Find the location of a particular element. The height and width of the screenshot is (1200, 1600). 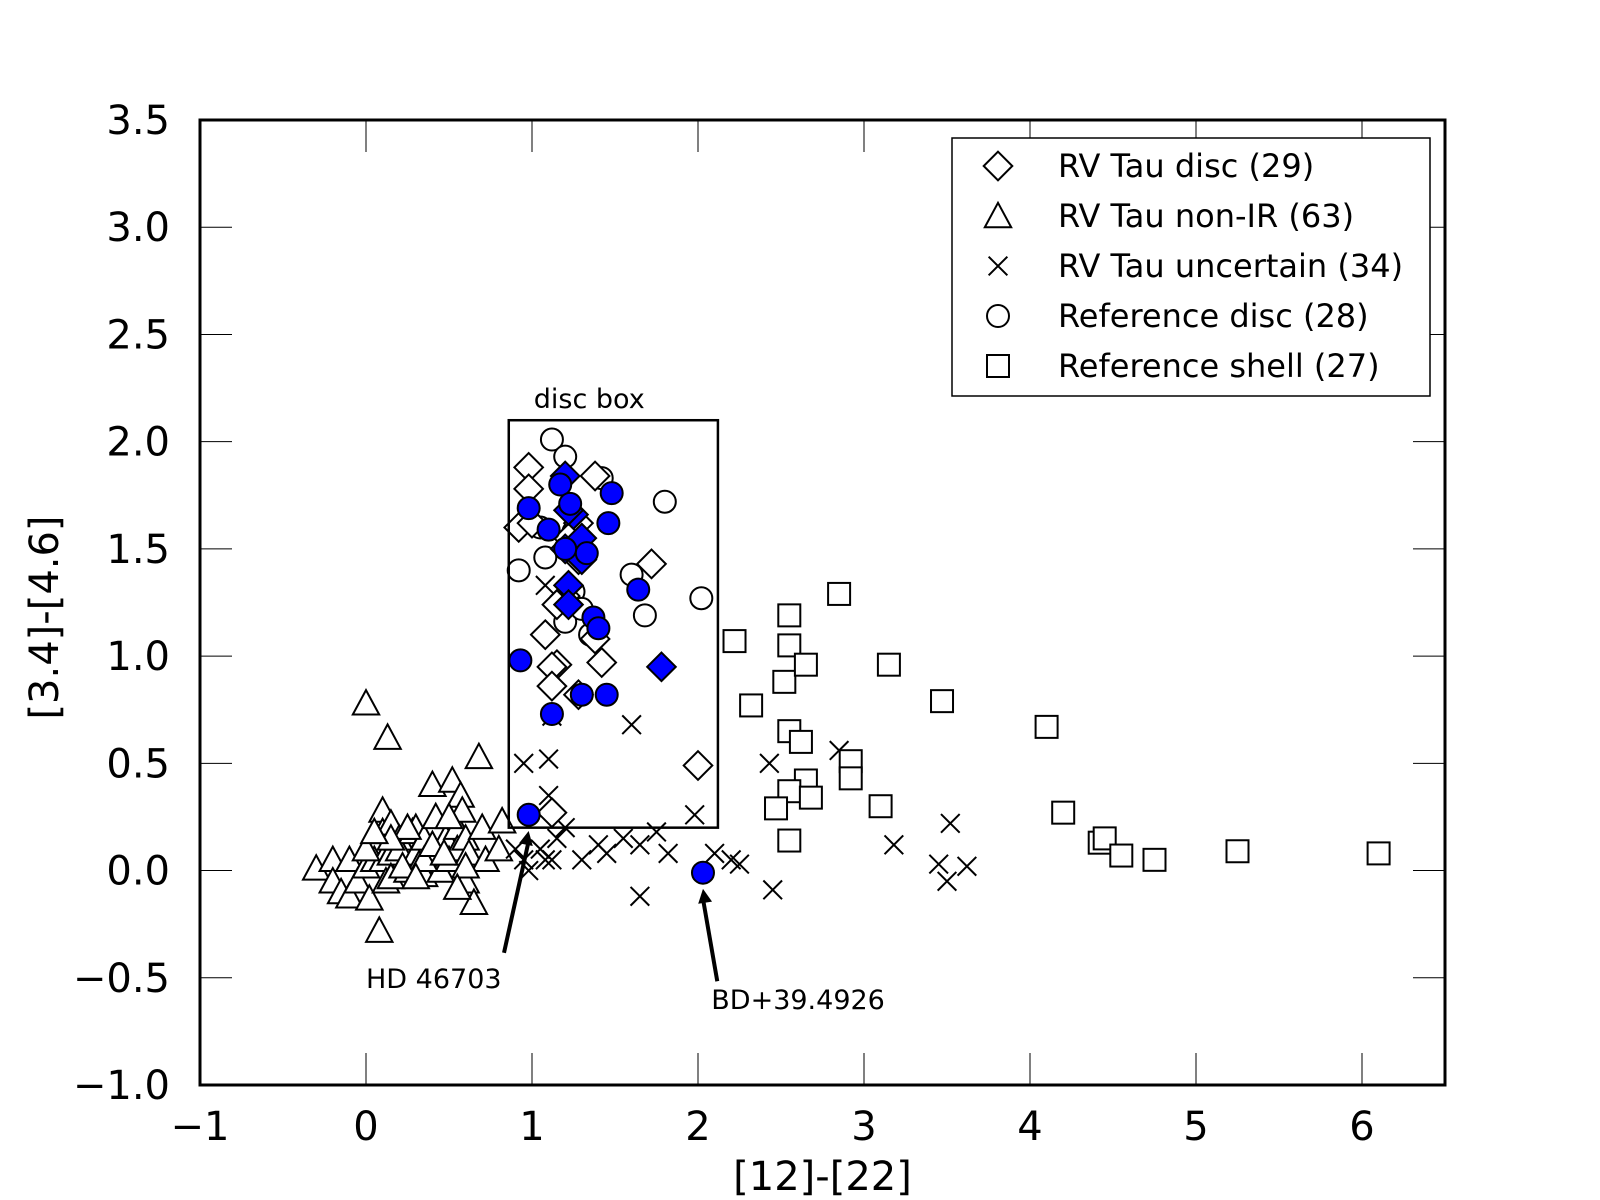

y-tick-label: 3.0 is located at coordinates (138, 228).